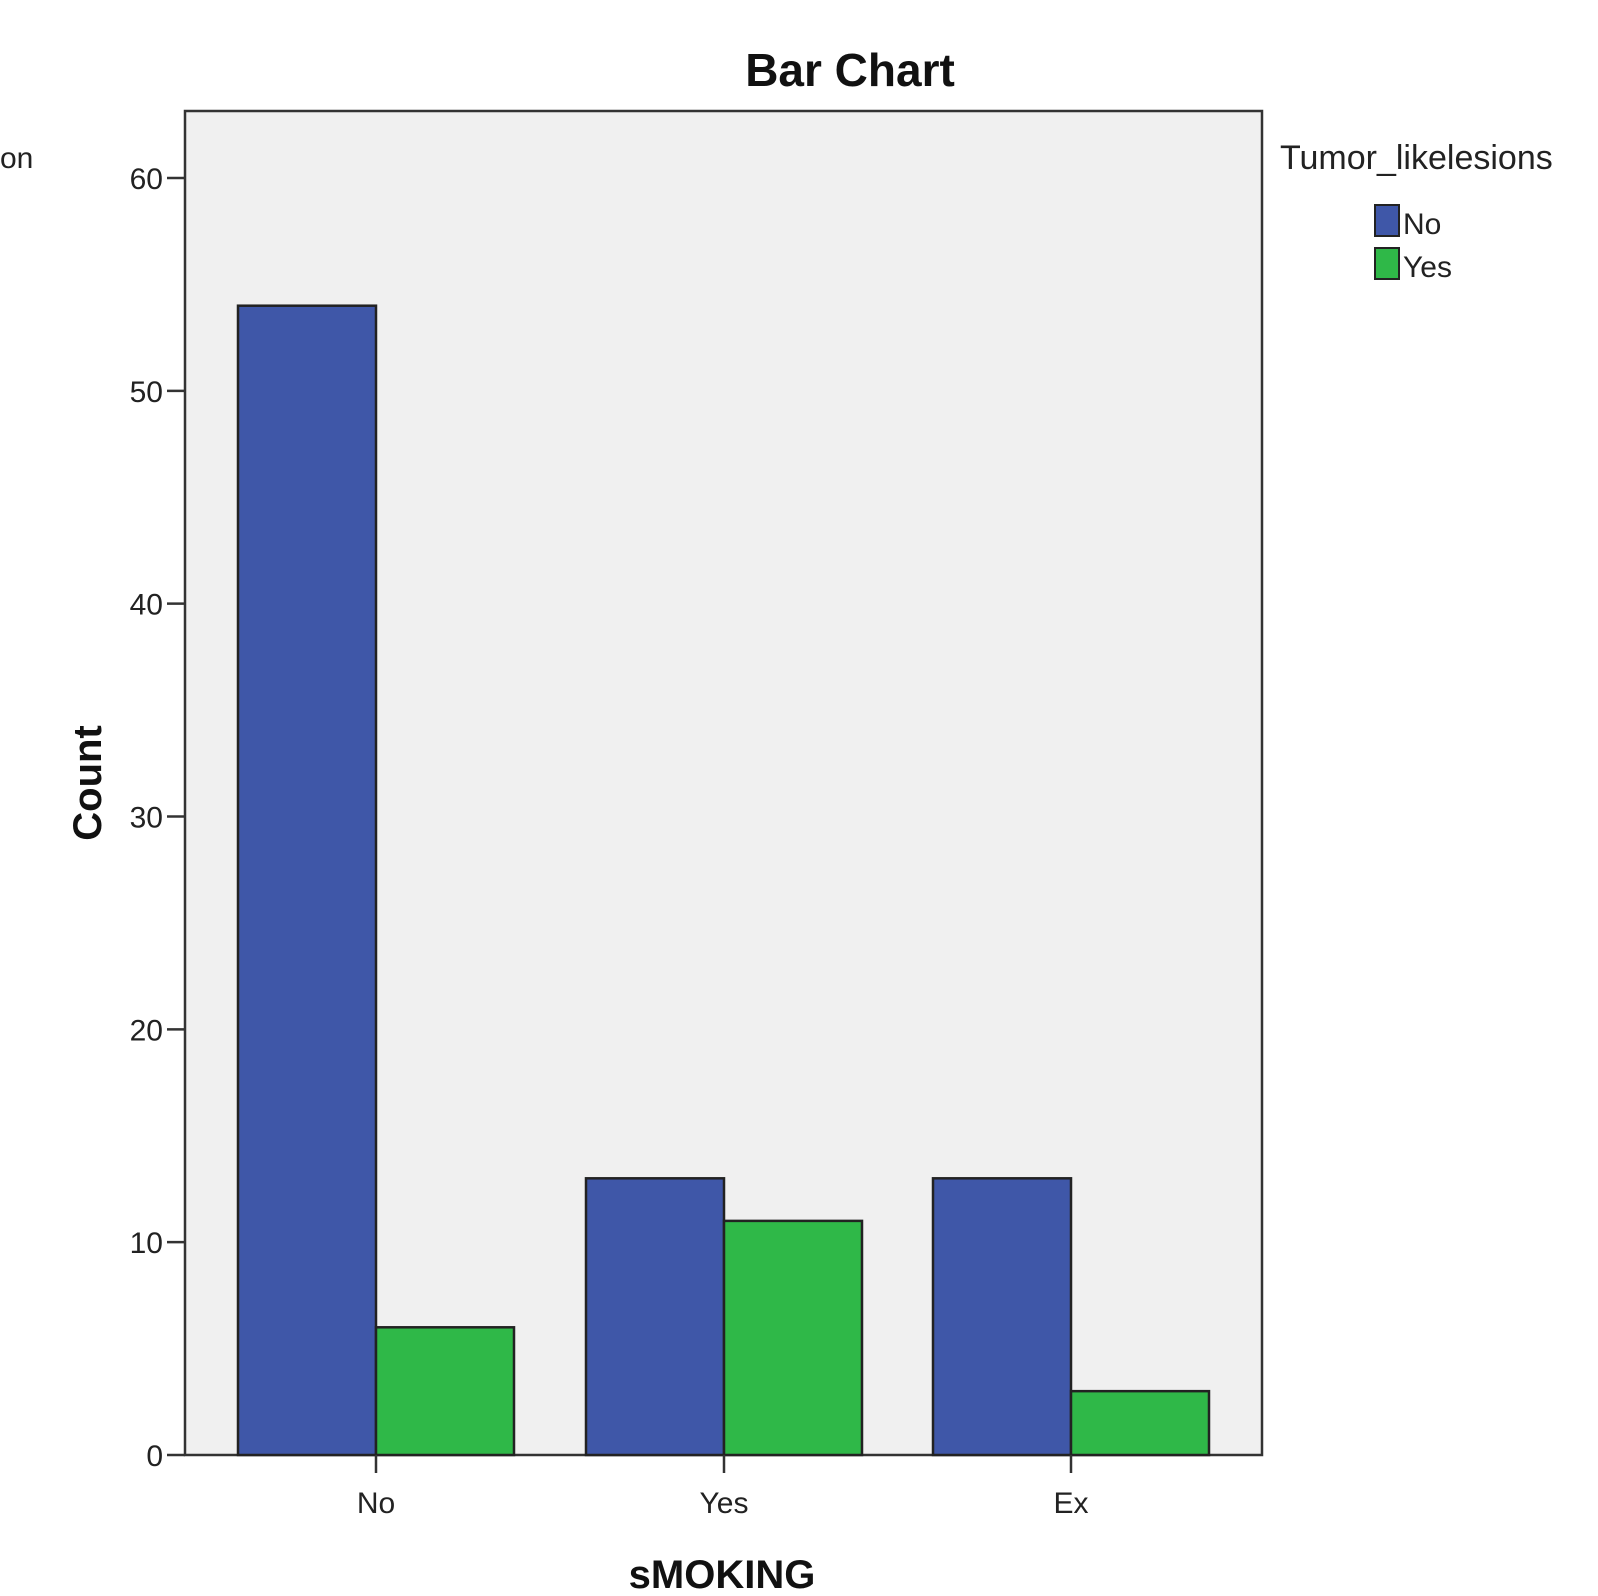  I want to click on legend-swatch-yes, so click(1387, 263).